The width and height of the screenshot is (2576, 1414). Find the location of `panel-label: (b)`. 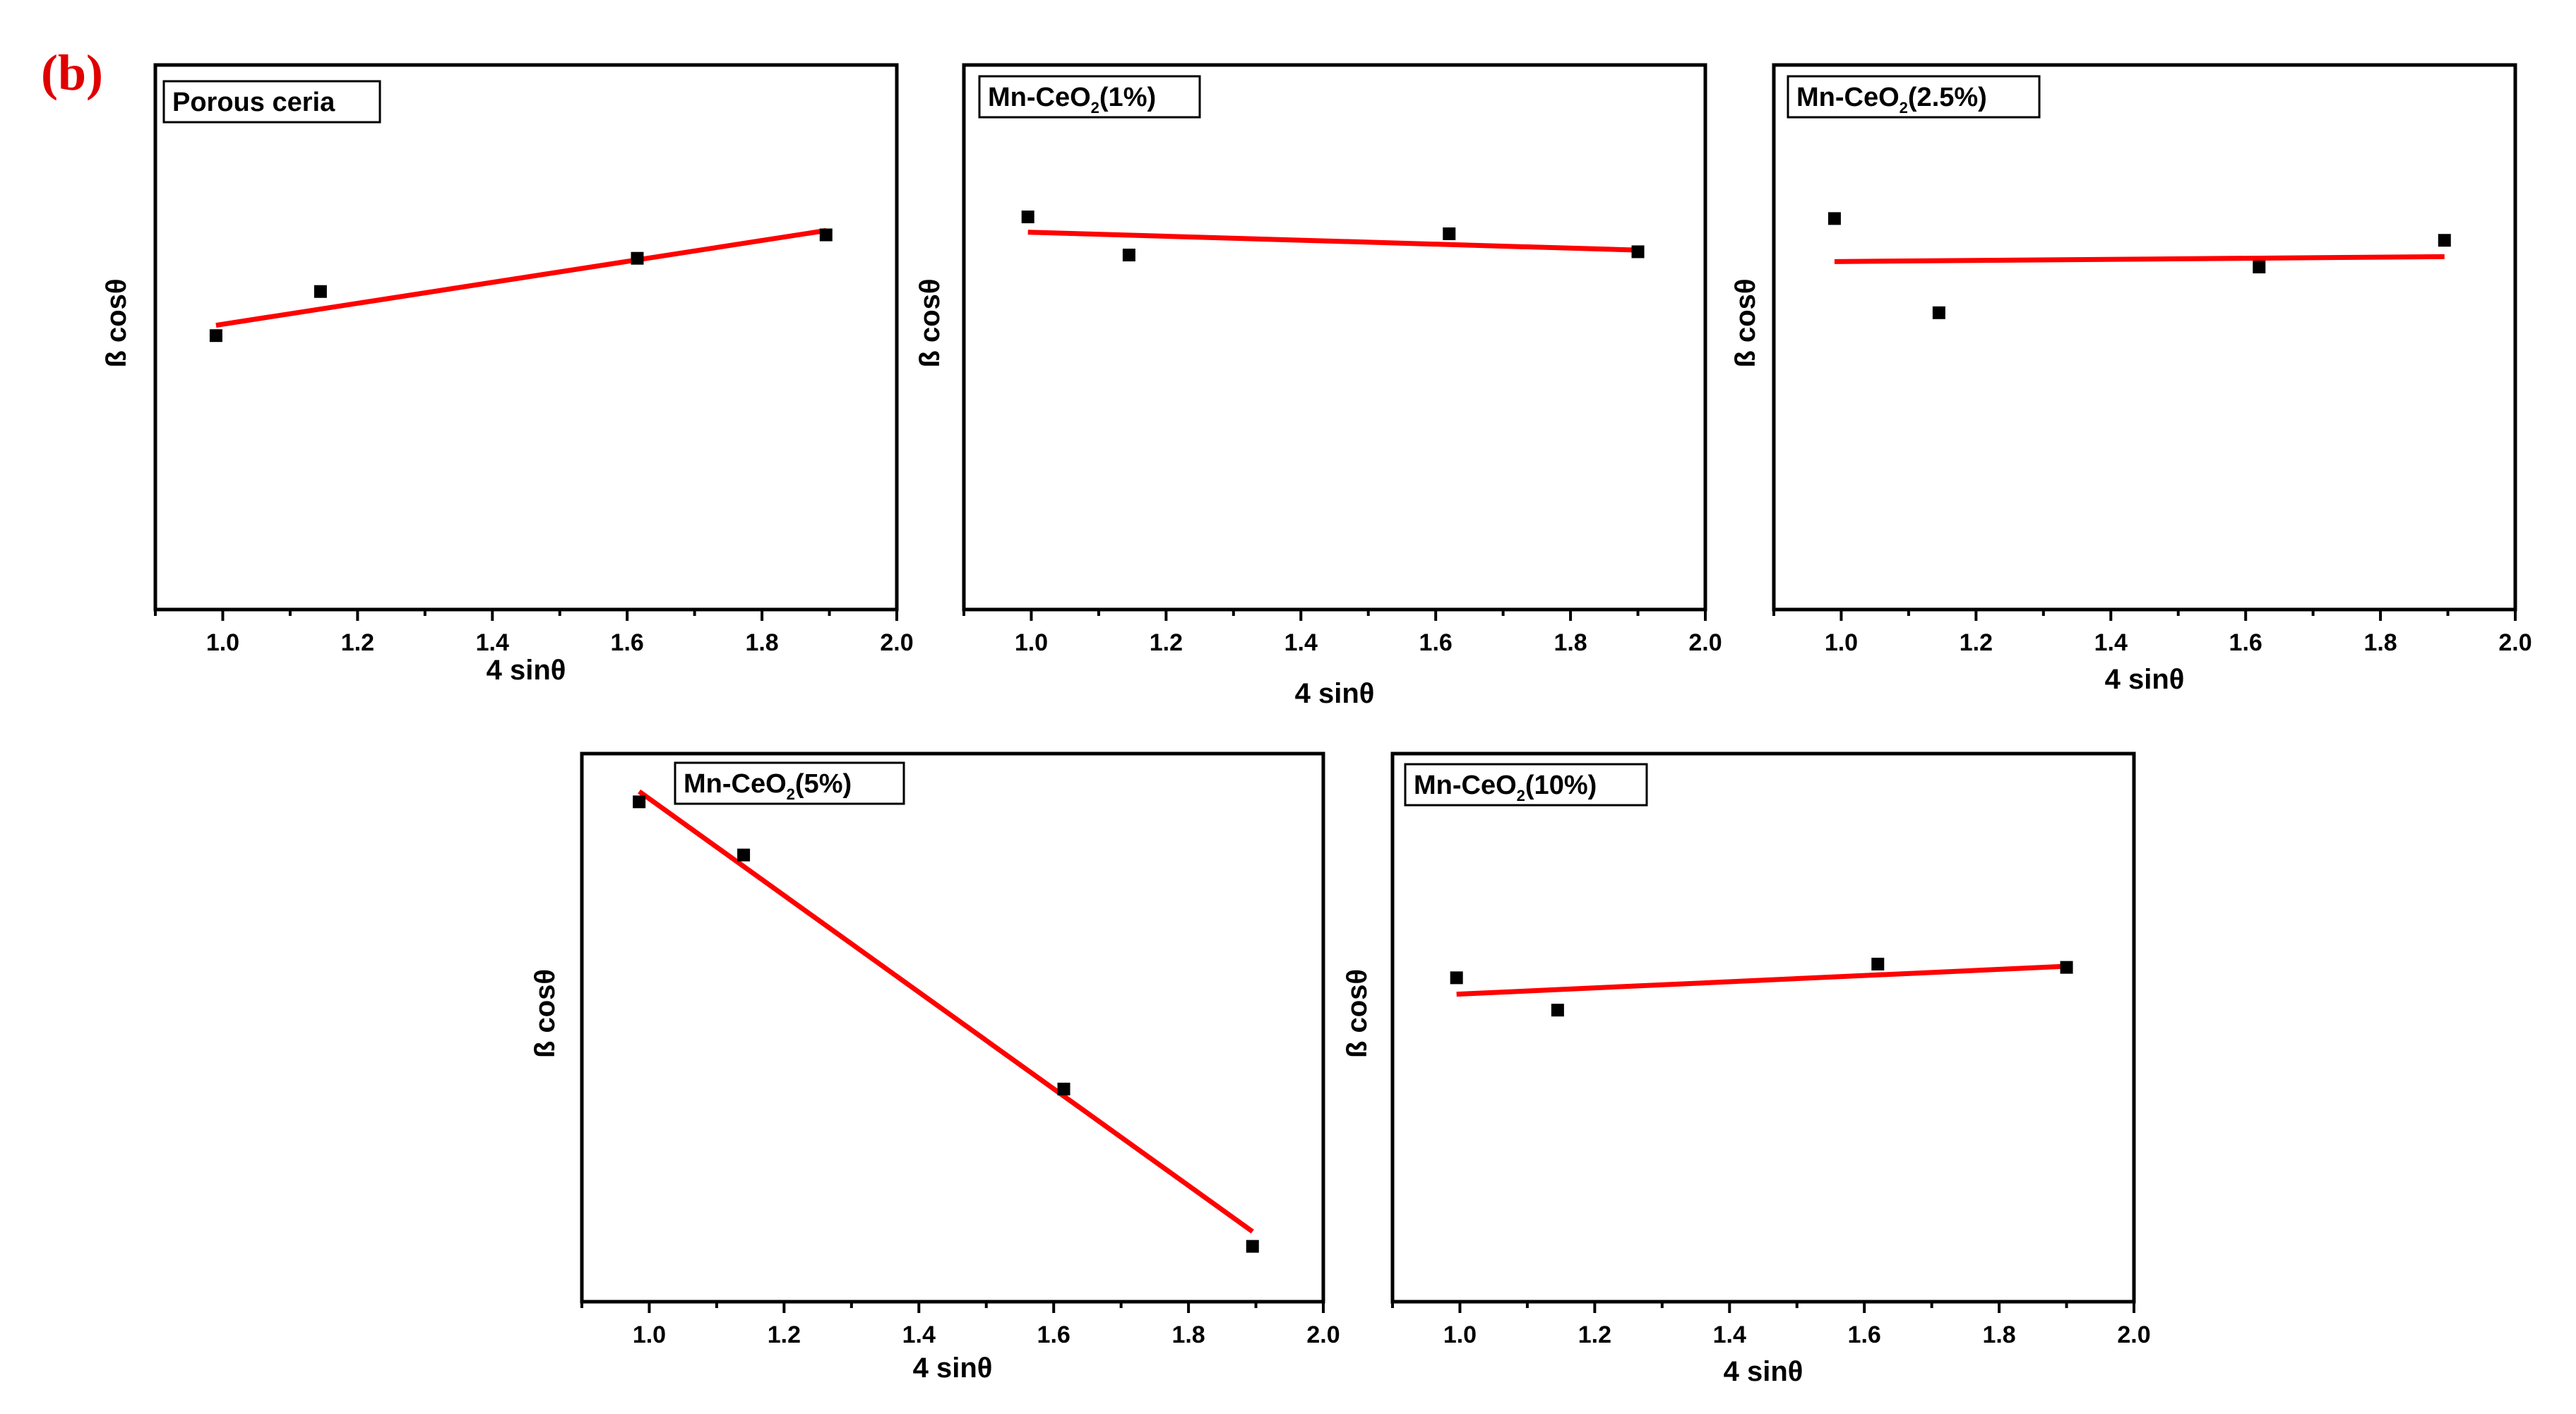

panel-label: (b) is located at coordinates (72, 72).